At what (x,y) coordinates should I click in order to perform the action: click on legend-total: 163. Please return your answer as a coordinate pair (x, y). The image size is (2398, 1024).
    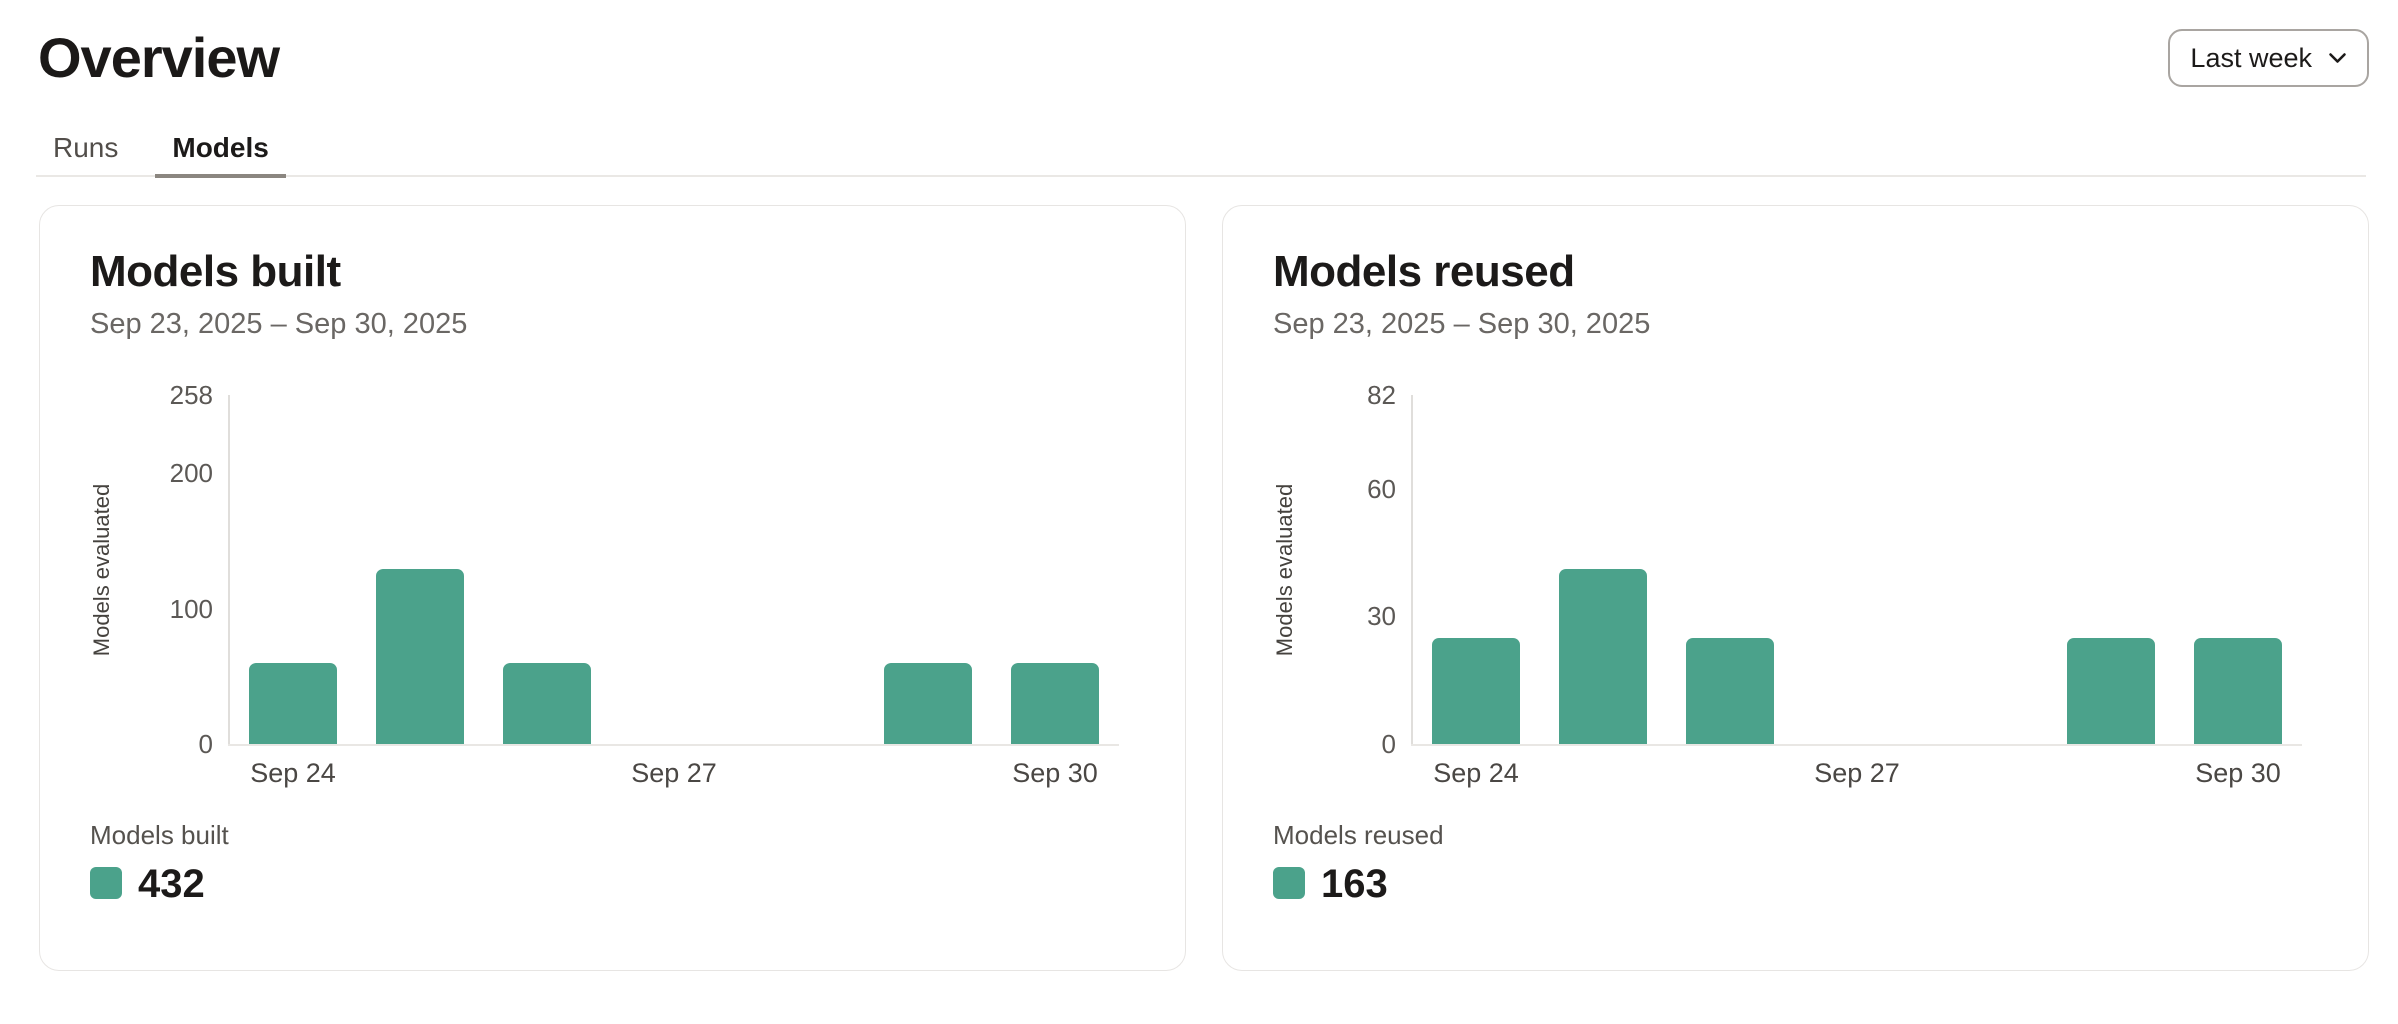
    Looking at the image, I should click on (1354, 884).